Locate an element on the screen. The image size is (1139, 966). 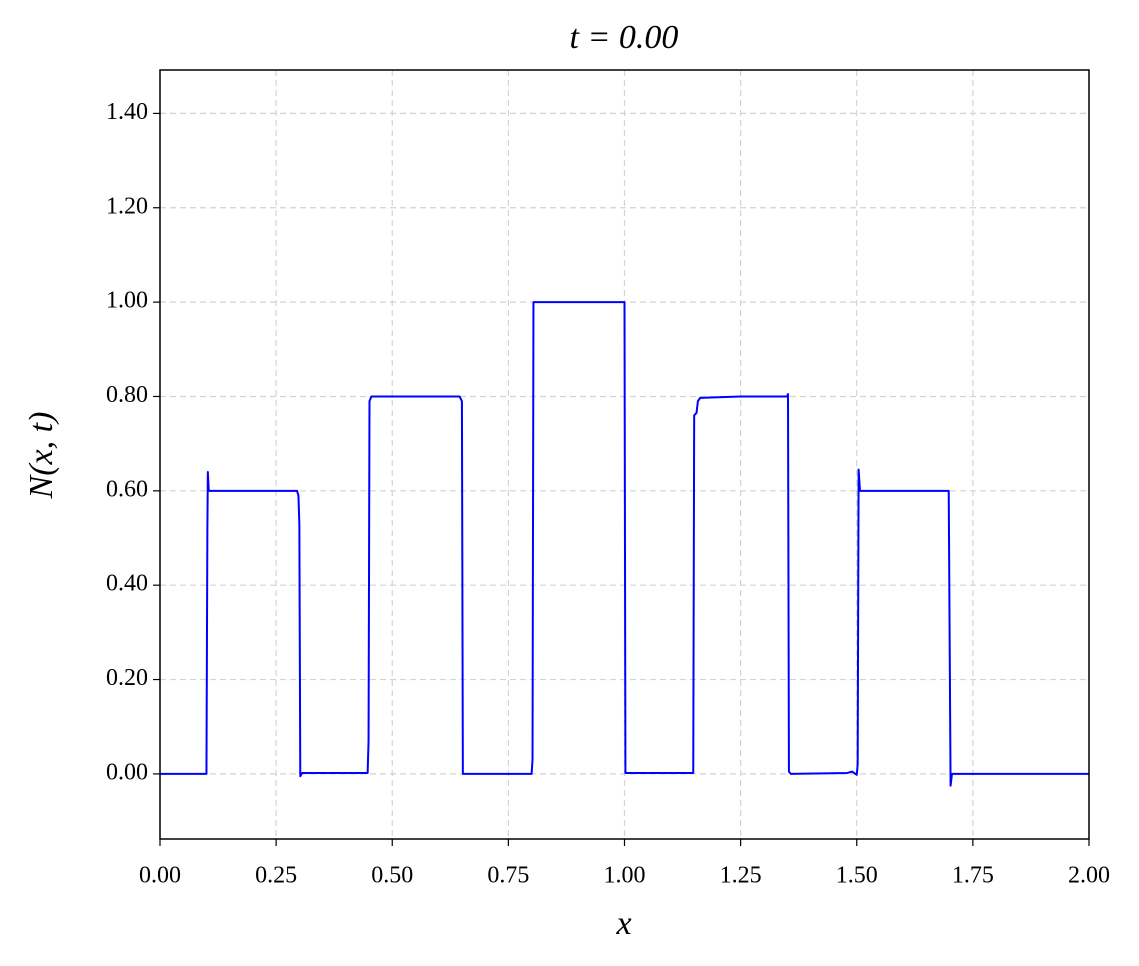
y-tick-label: 0.80 is located at coordinates (127, 395).